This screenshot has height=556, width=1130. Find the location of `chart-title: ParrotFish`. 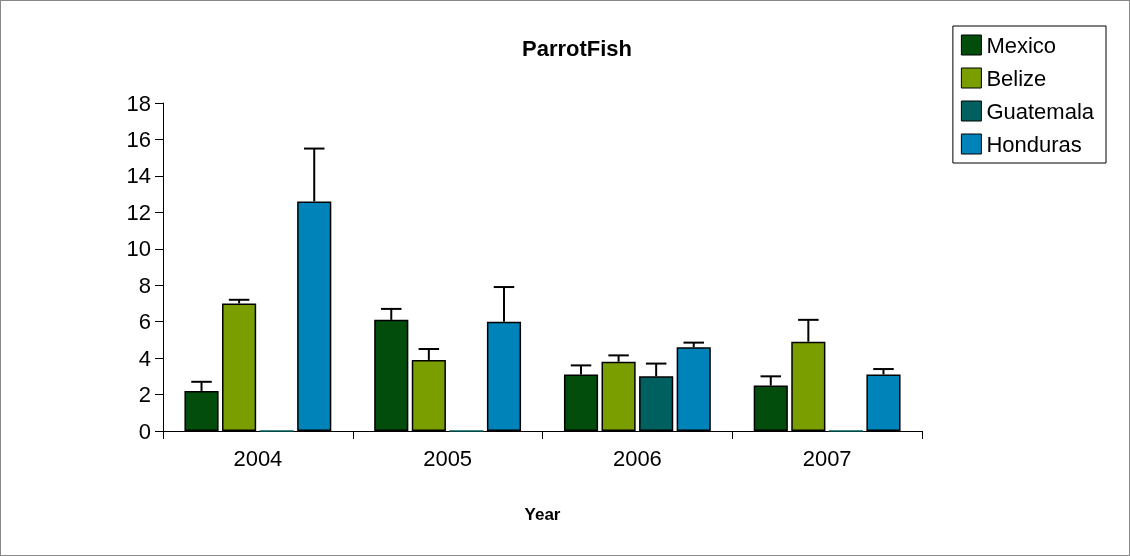

chart-title: ParrotFish is located at coordinates (577, 48).